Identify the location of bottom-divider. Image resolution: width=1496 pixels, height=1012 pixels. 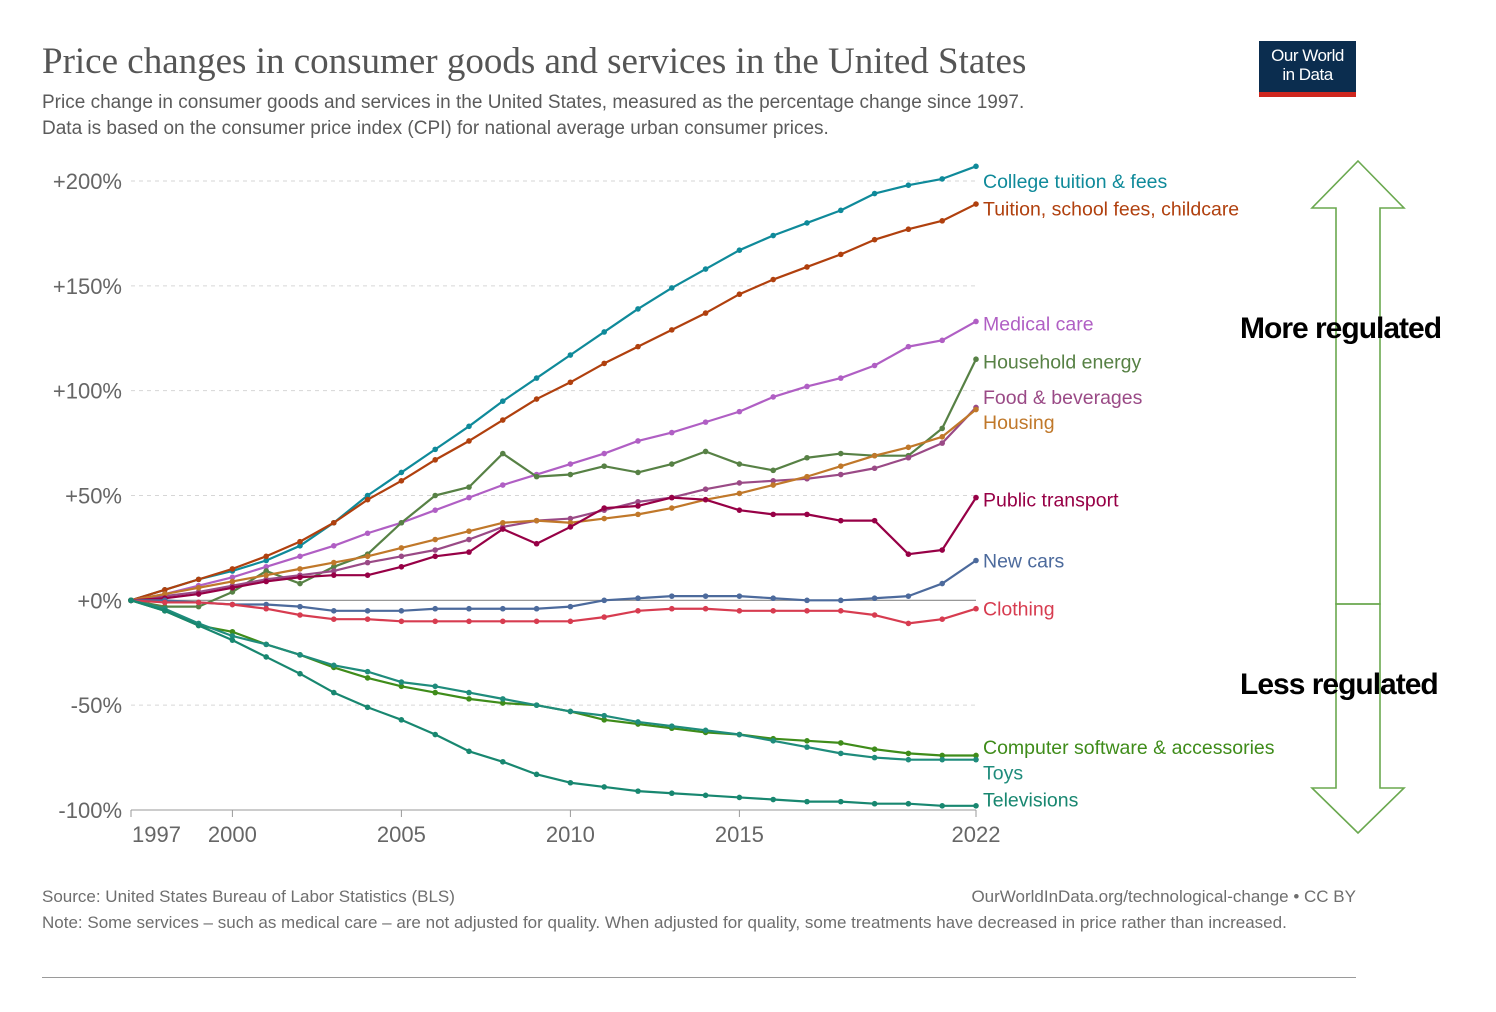
(699, 977).